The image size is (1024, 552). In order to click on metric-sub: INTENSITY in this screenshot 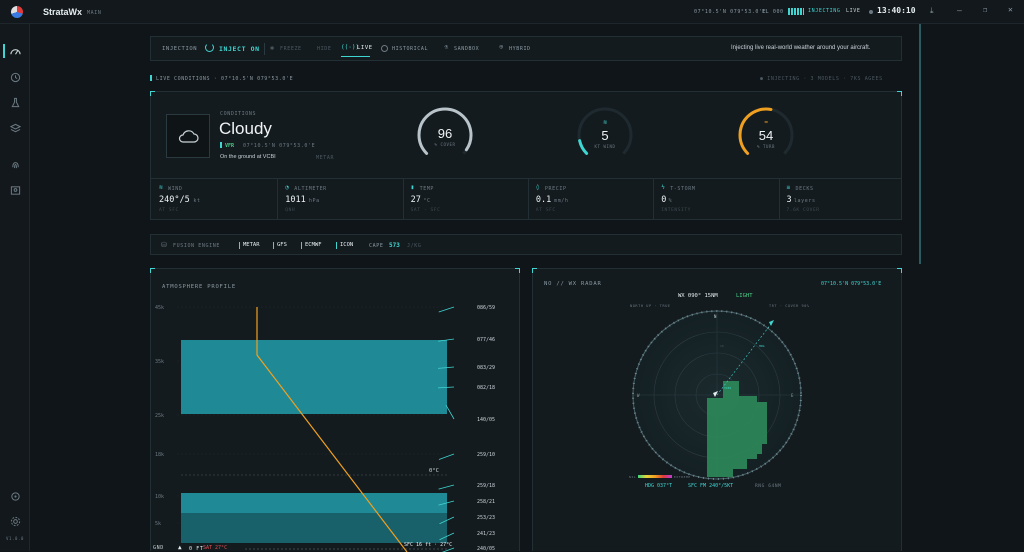, I will do `click(676, 210)`.